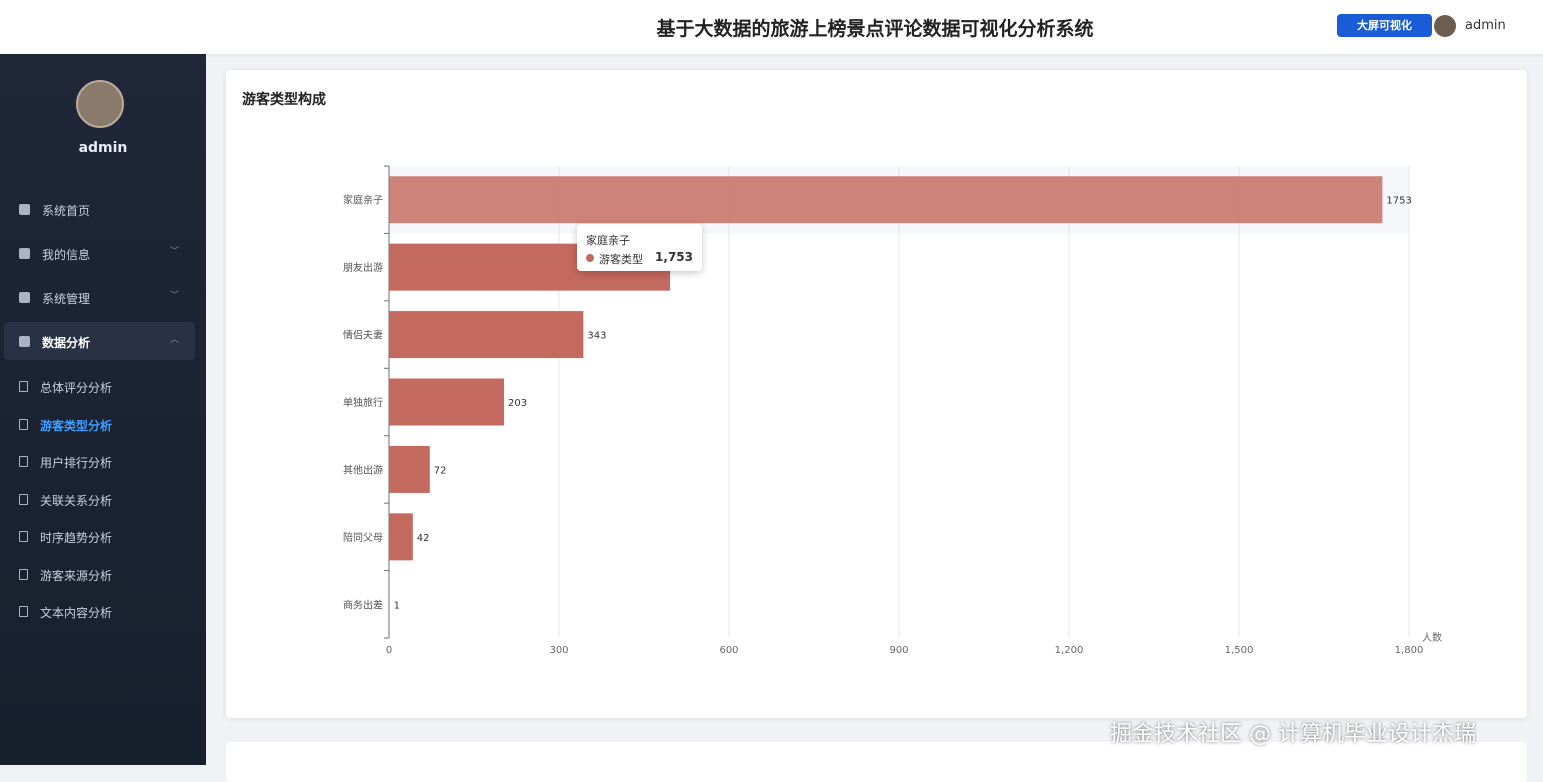  I want to click on menu-arrow: ︿, so click(175, 340).